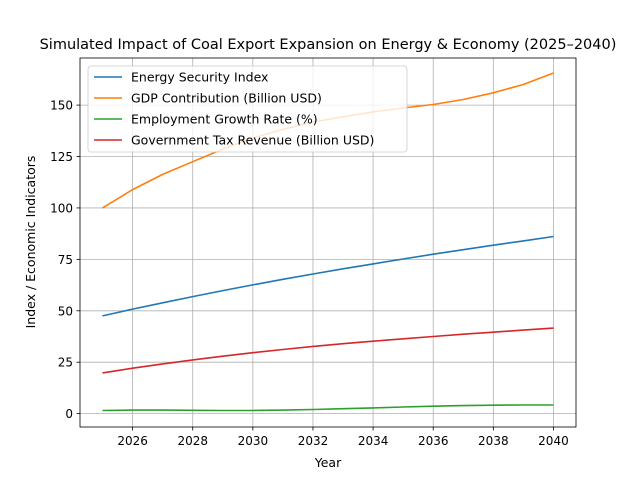 This screenshot has width=640, height=480. What do you see at coordinates (65, 311) in the screenshot?
I see `y-tick-label: 50` at bounding box center [65, 311].